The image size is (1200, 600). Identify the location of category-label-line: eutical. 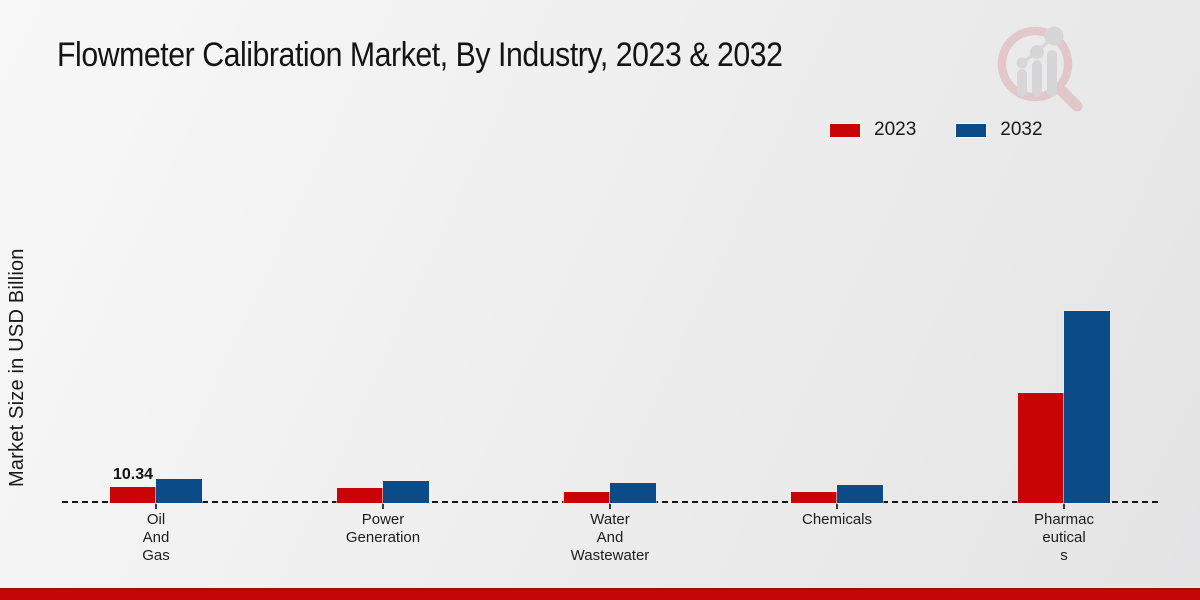
(1064, 537).